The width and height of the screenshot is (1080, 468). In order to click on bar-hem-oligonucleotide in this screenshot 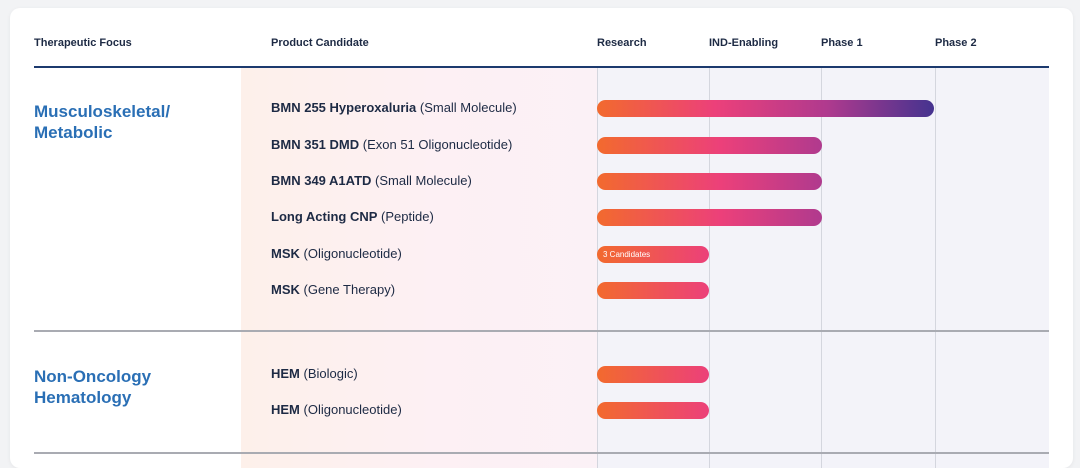, I will do `click(653, 410)`.